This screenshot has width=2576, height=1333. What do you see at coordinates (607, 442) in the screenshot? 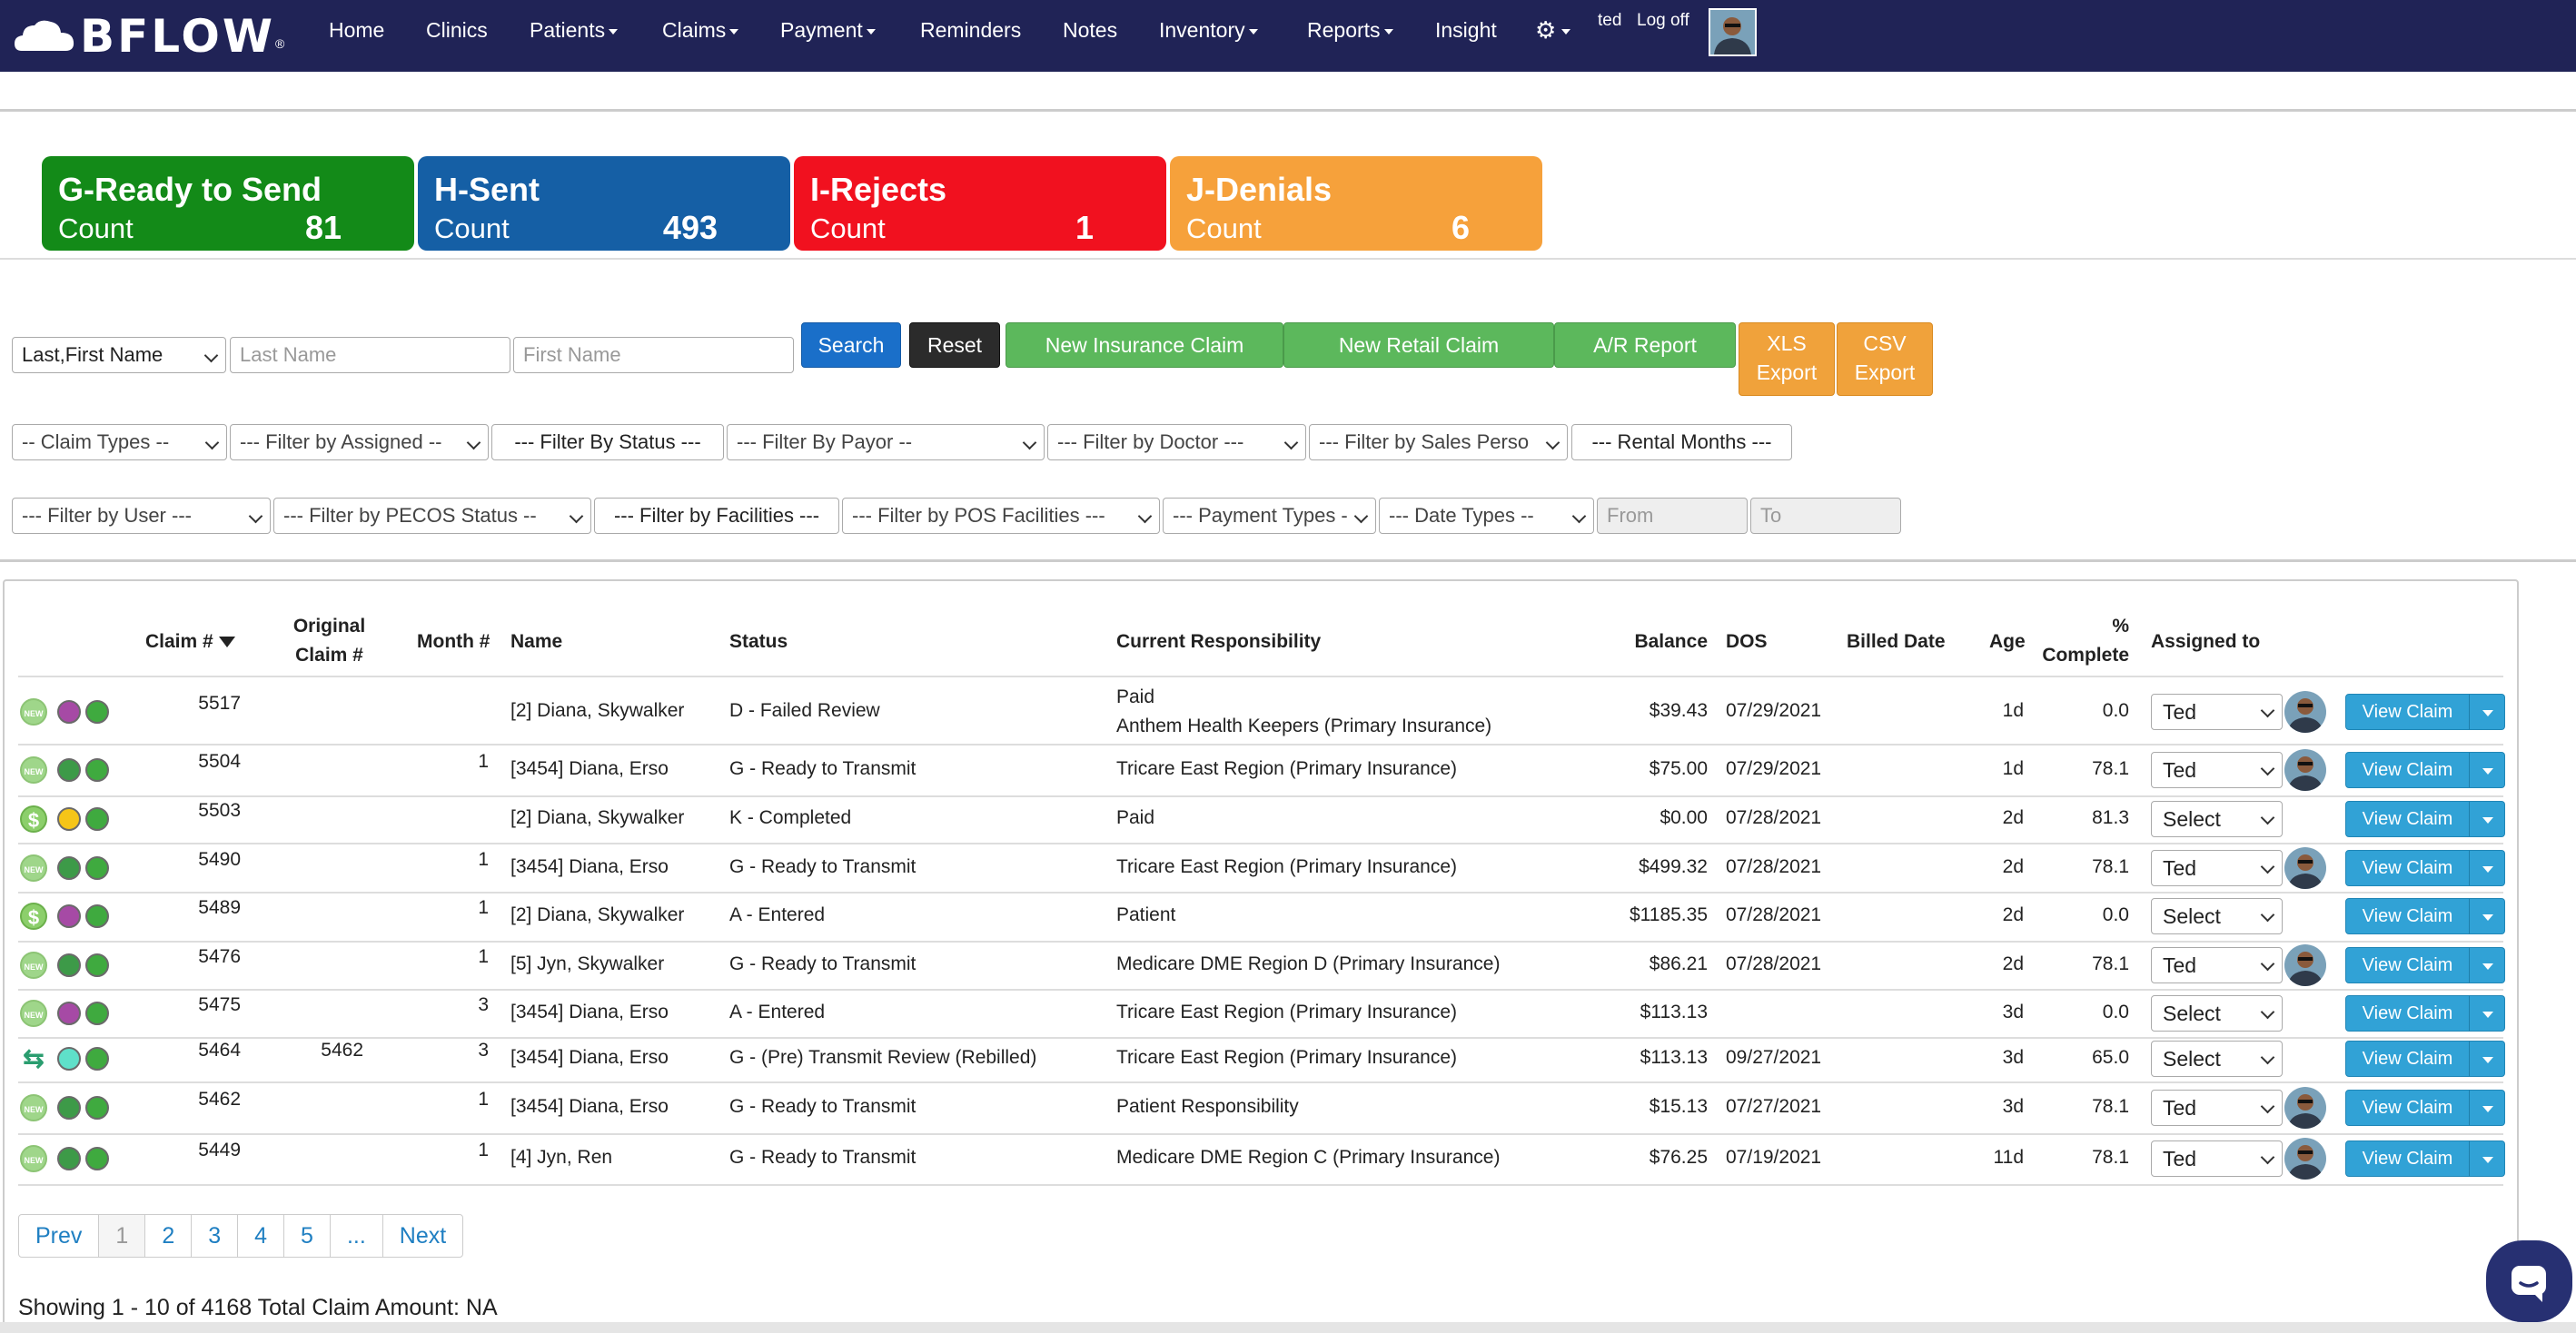
I see `status-filter: --- Filter By Status ---` at bounding box center [607, 442].